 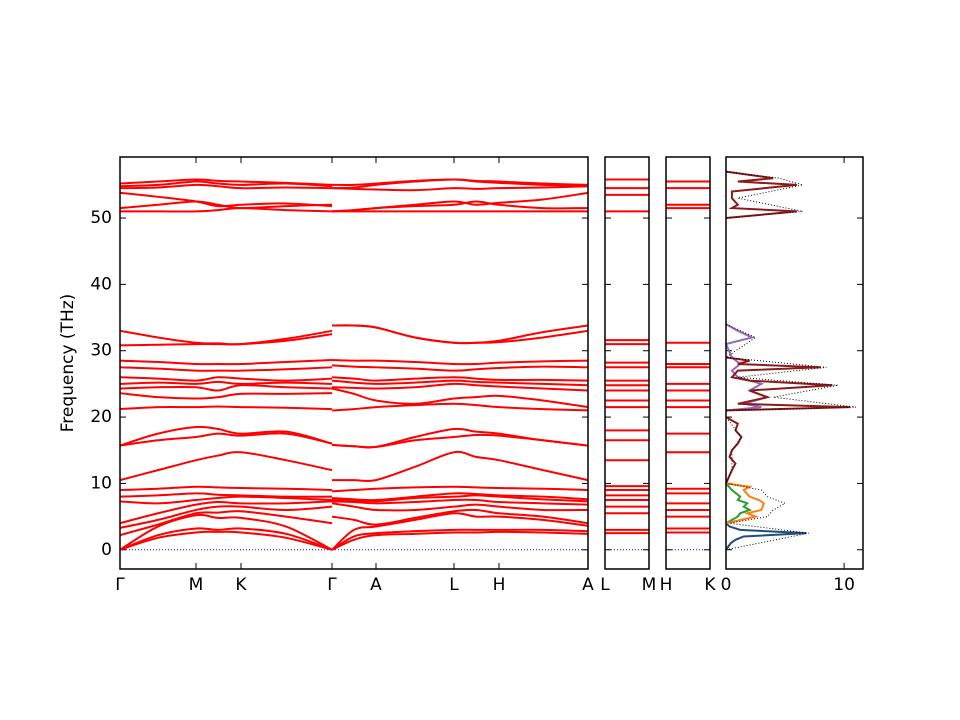 What do you see at coordinates (68, 363) in the screenshot?
I see `y-axis-label: Frequency (THz)` at bounding box center [68, 363].